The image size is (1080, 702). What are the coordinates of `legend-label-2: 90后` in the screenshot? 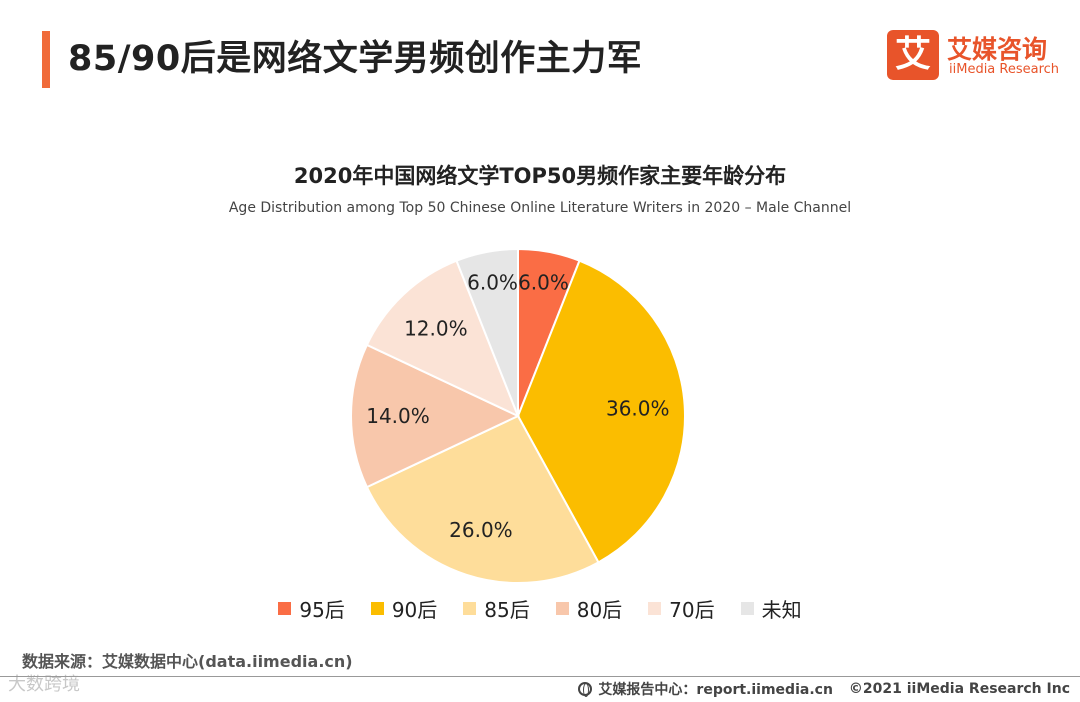 It's located at (414, 610).